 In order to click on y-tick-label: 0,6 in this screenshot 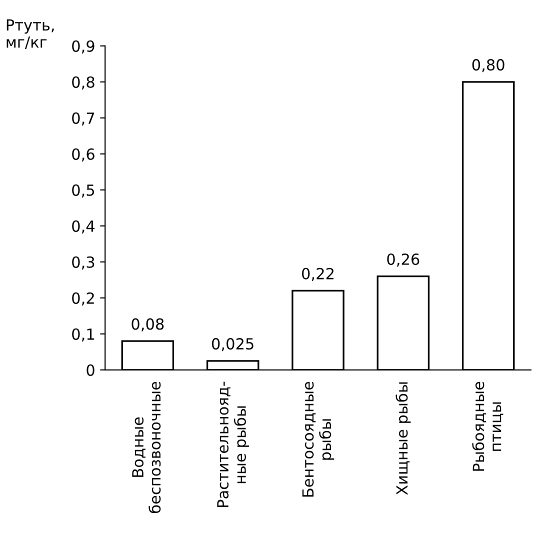, I will do `click(83, 155)`.